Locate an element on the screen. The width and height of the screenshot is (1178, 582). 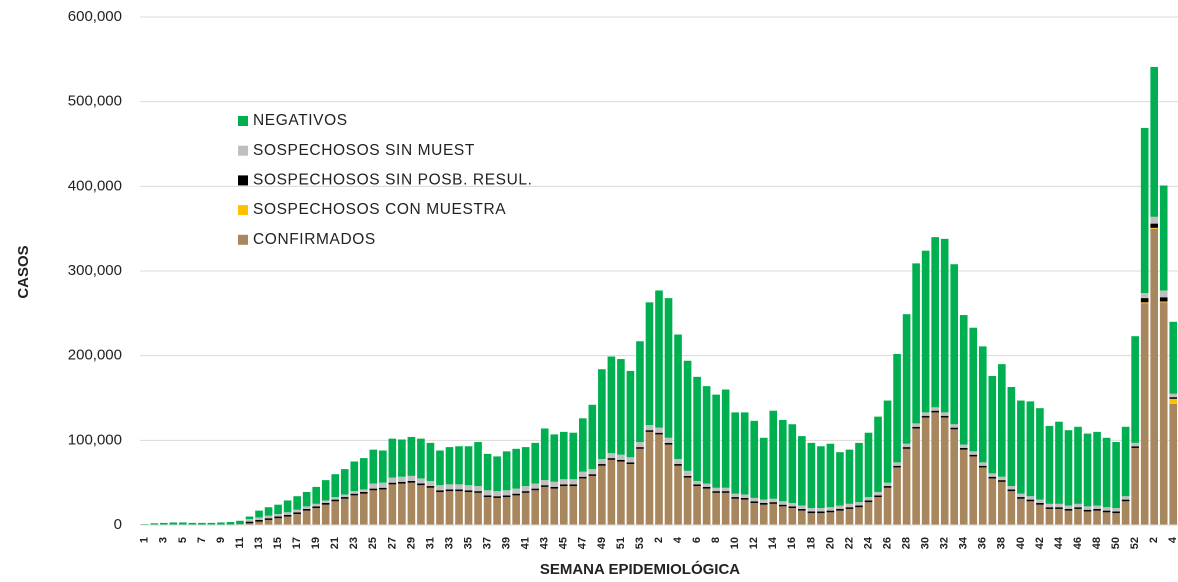
x-tick-label: 39 is located at coordinates (507, 543).